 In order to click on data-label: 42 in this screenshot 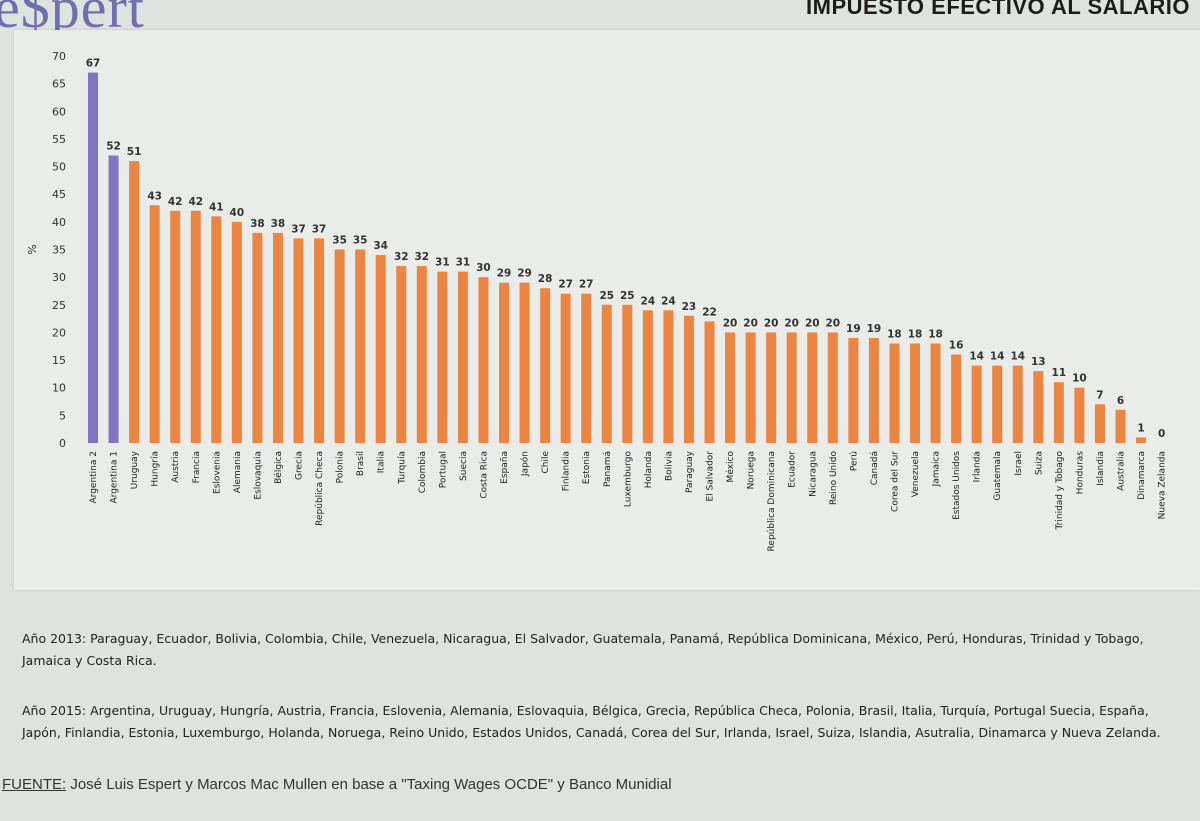, I will do `click(195, 202)`.